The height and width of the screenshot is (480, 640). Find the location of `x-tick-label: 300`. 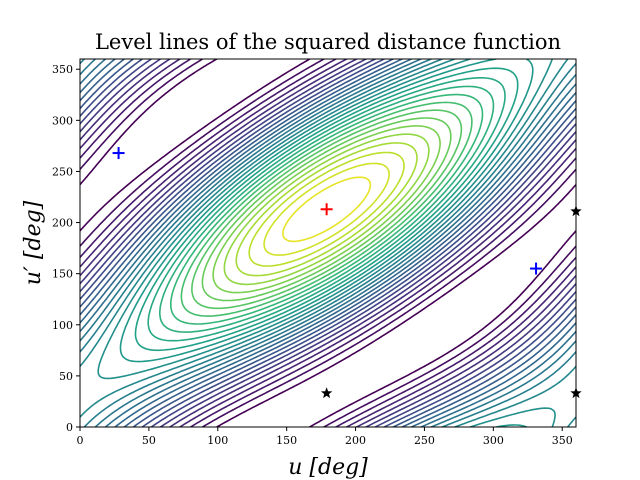

x-tick-label: 300 is located at coordinates (493, 440).